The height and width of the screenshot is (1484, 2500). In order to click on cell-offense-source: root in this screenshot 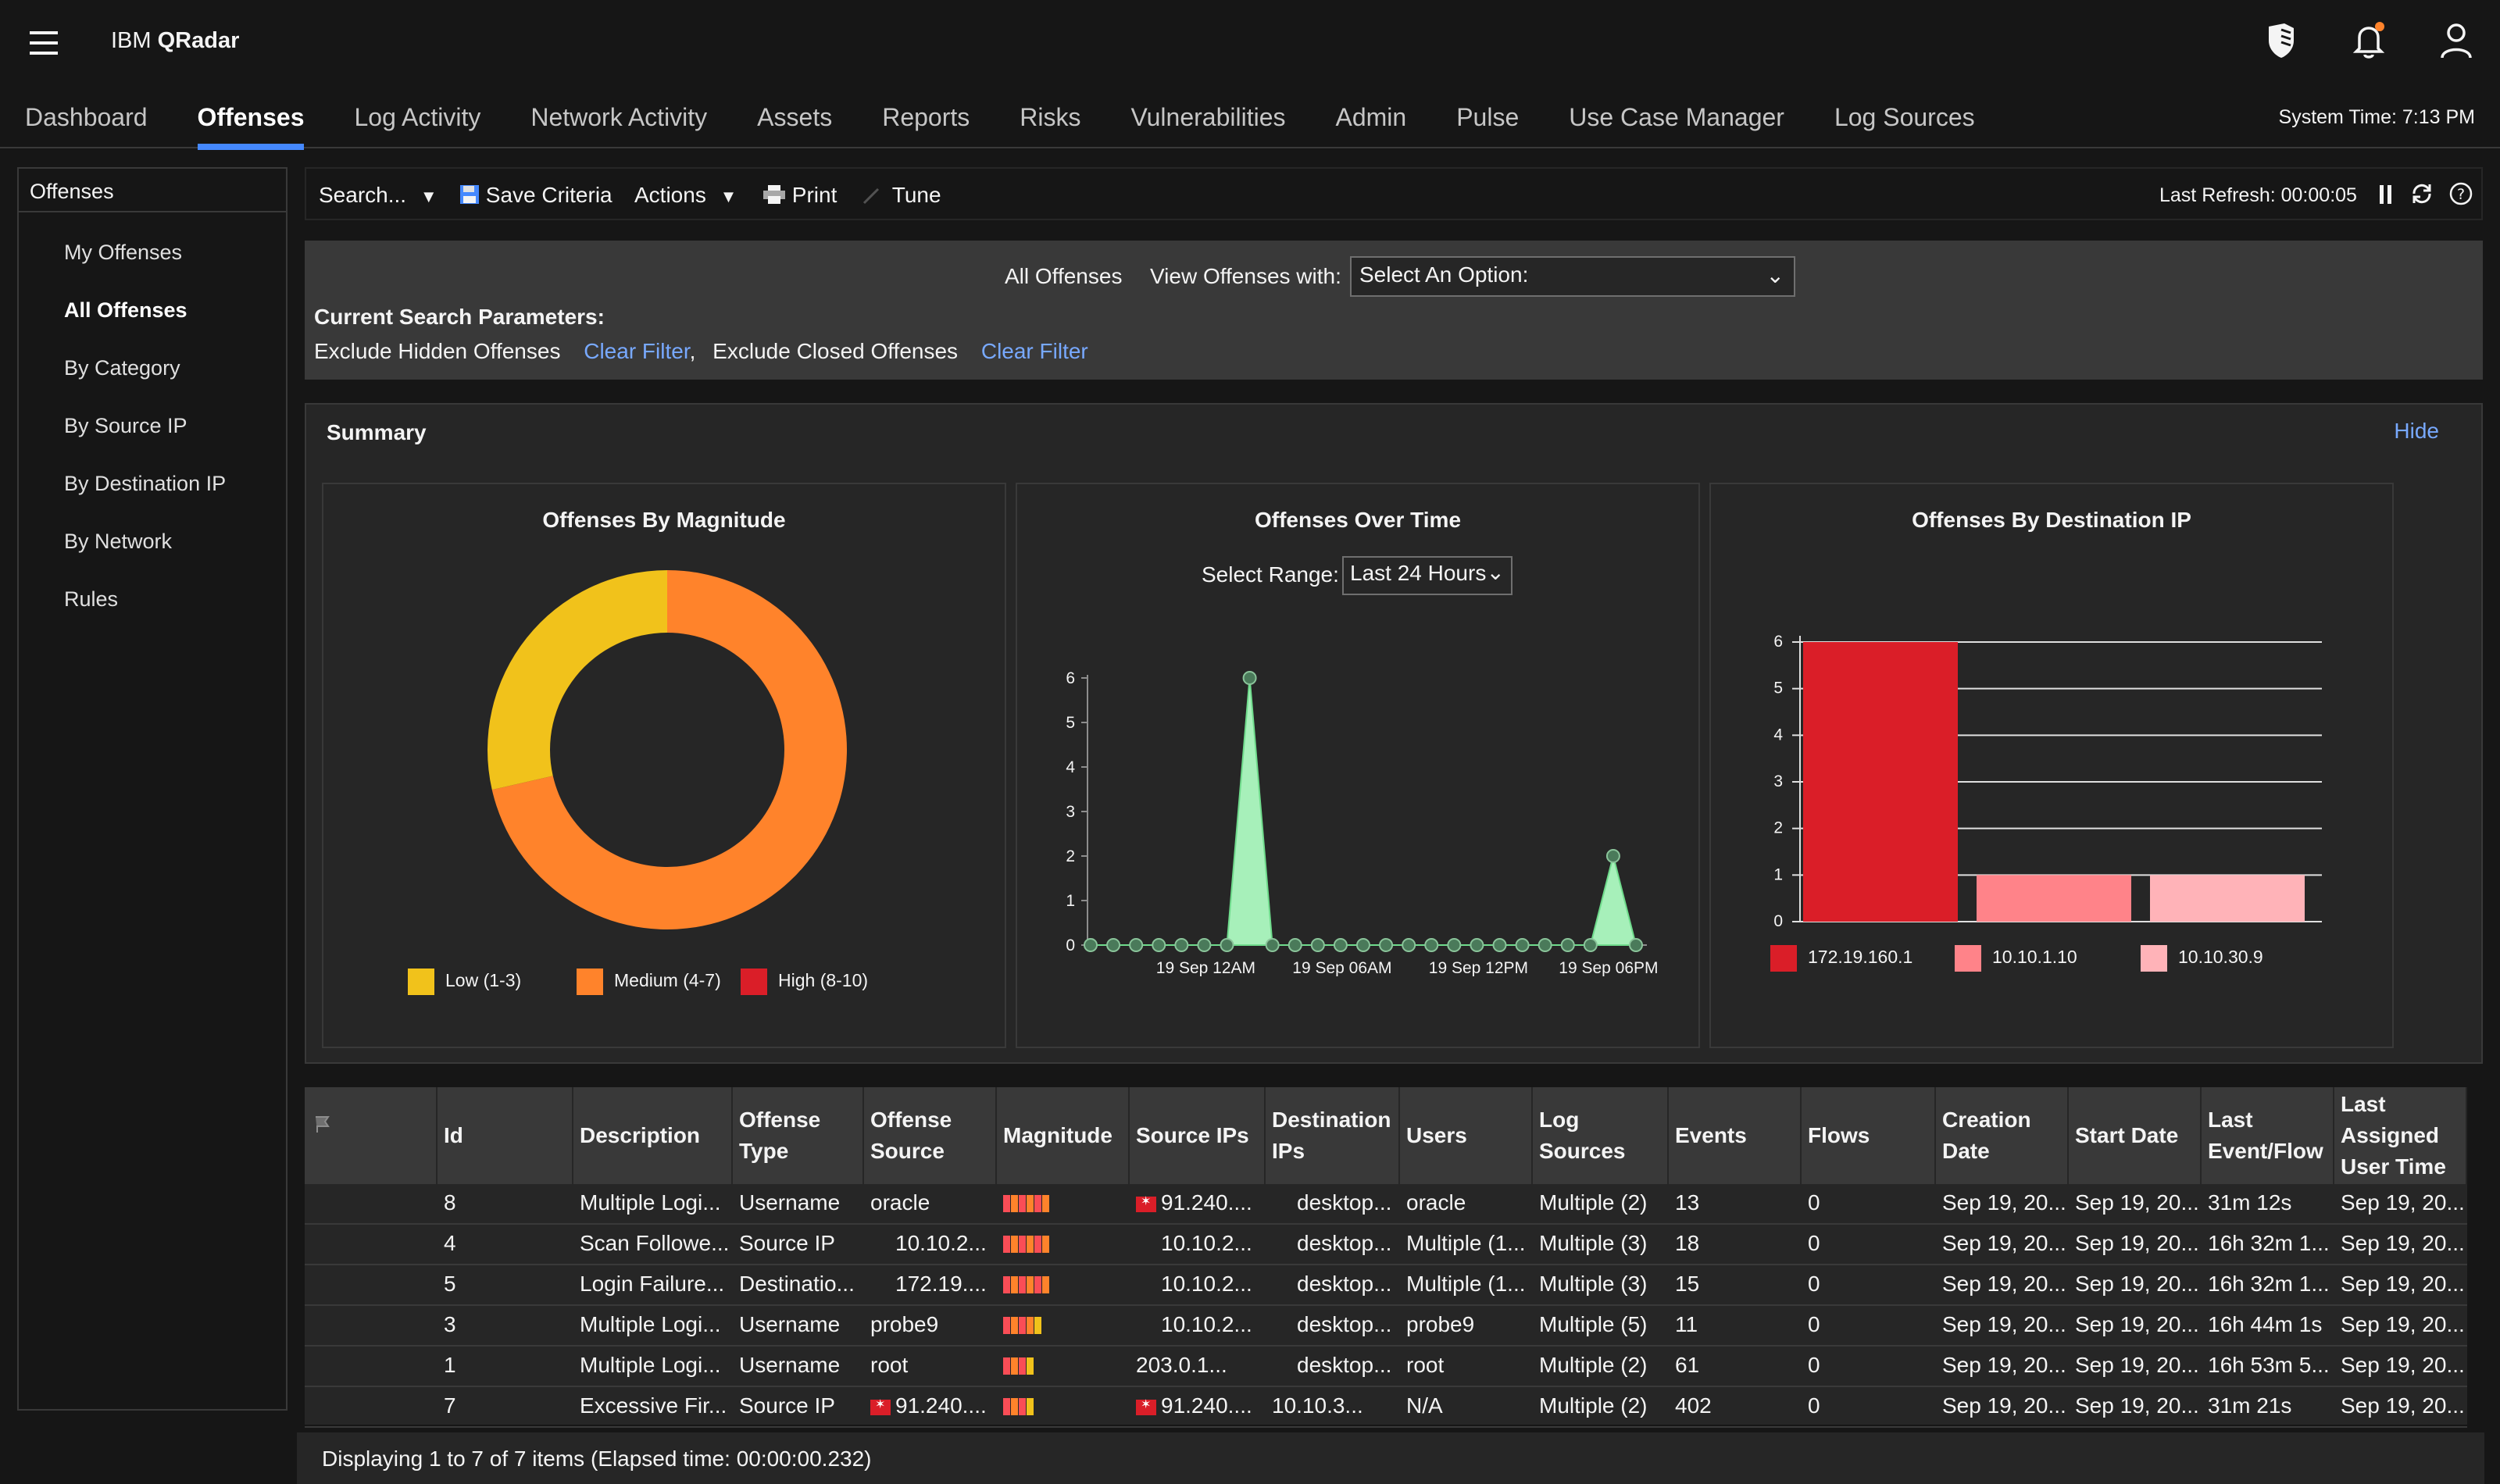, I will do `click(933, 1365)`.